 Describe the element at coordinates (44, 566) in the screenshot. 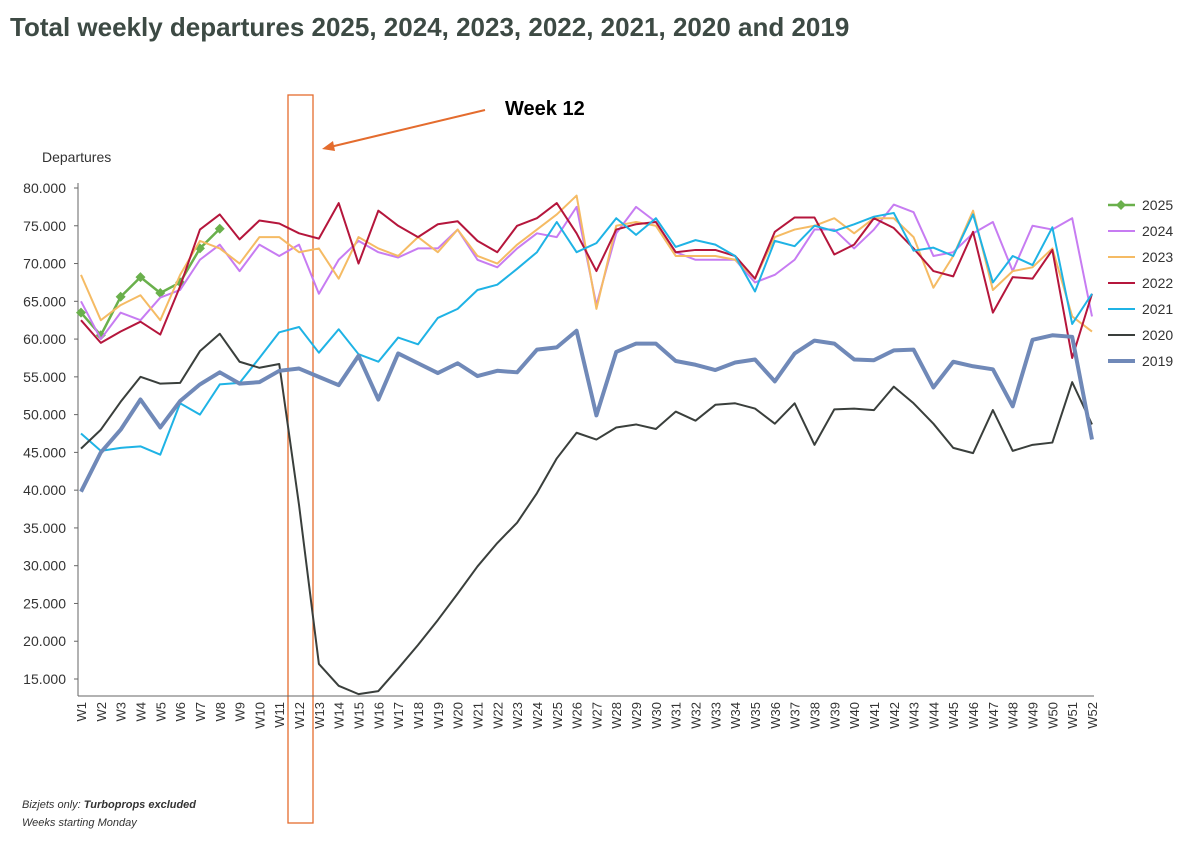

I see `y-tick-label: 30.000` at that location.